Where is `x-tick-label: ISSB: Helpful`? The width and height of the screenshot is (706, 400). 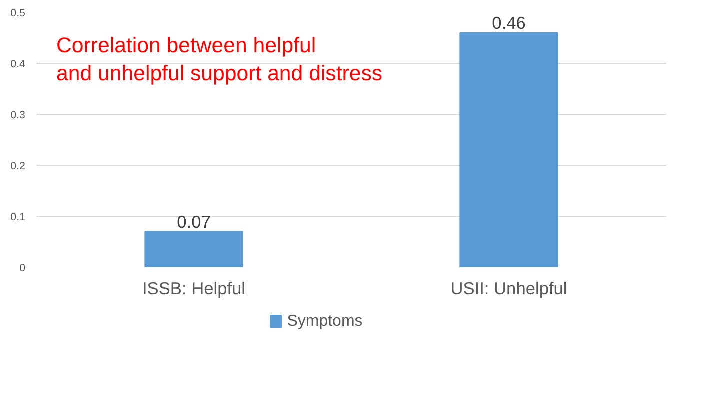 x-tick-label: ISSB: Helpful is located at coordinates (194, 288).